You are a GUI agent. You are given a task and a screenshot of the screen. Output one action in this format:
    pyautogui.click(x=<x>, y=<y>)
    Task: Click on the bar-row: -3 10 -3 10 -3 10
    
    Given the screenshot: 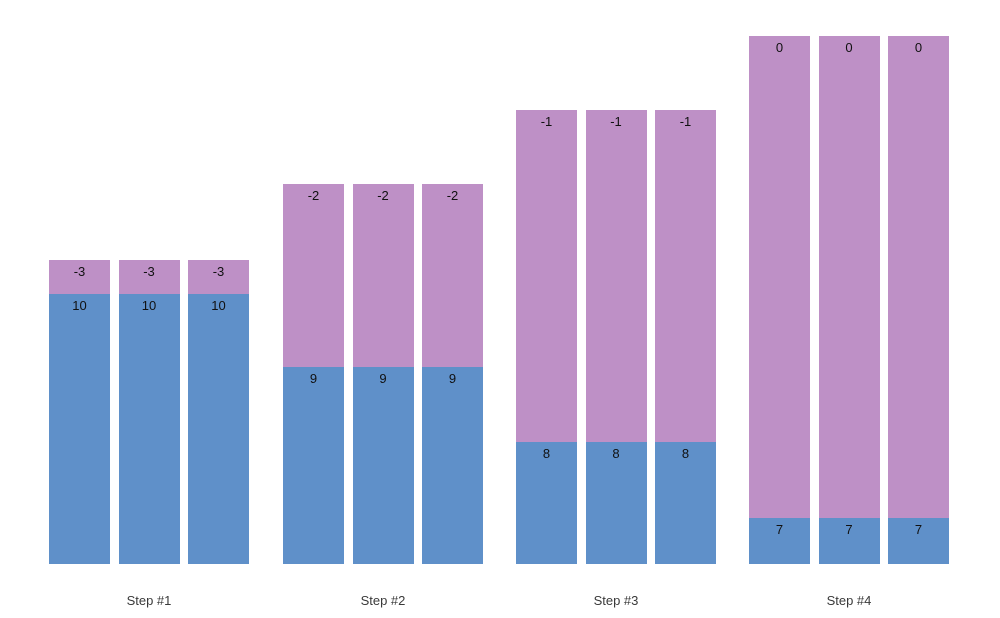 What is the action you would take?
    pyautogui.click(x=149, y=412)
    